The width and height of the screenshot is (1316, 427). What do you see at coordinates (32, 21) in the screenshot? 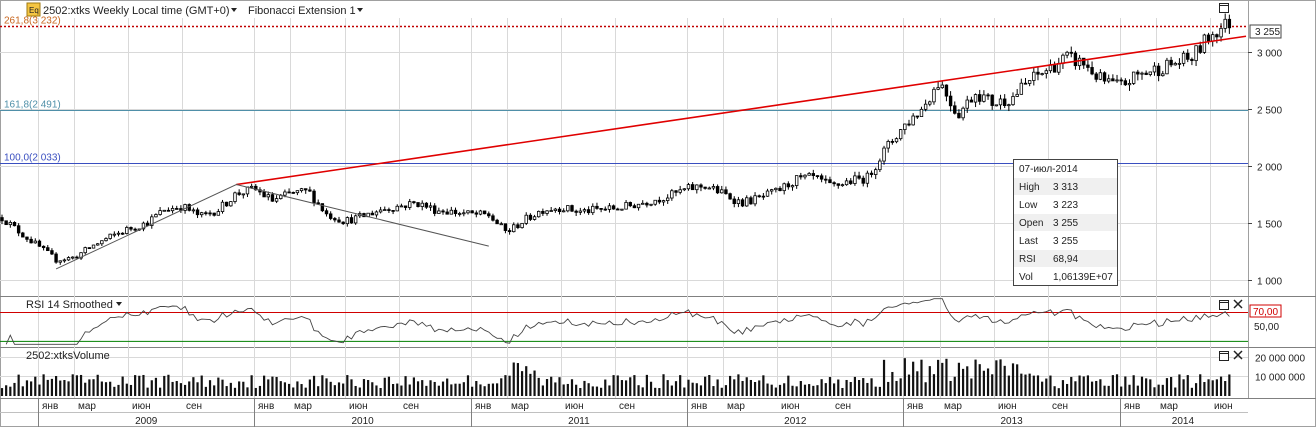
I see `fib-level-label: 261,8(3 232)` at bounding box center [32, 21].